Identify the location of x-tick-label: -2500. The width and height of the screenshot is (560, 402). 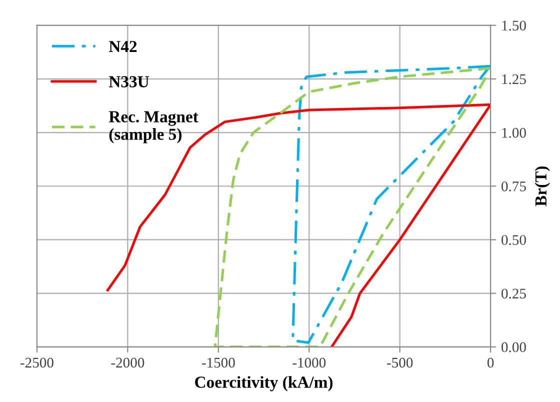
(37, 363).